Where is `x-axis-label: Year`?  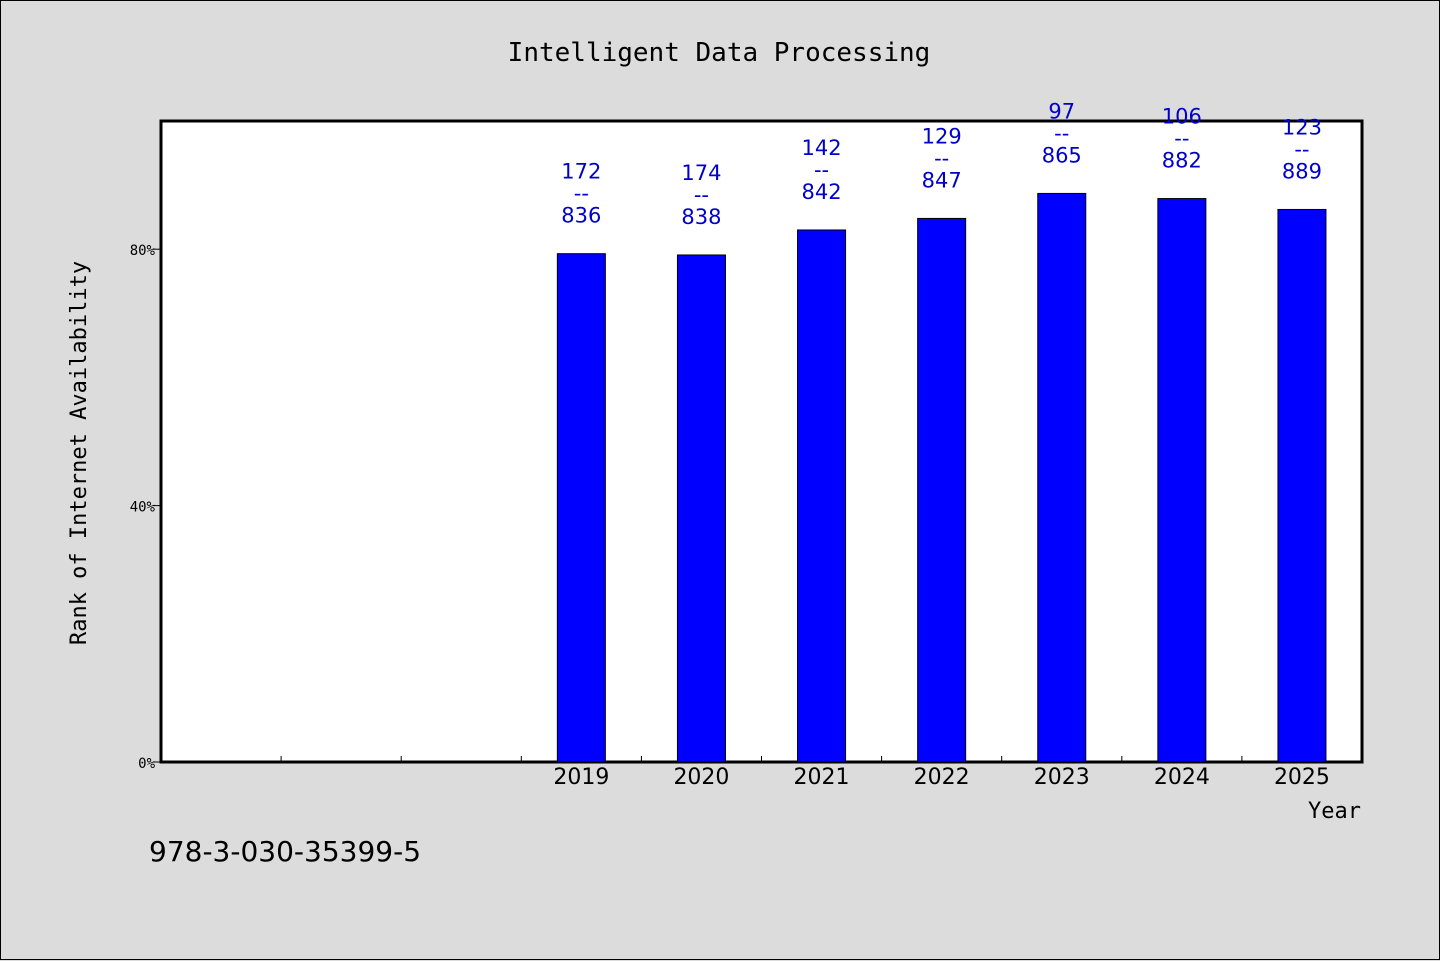
x-axis-label: Year is located at coordinates (1334, 811).